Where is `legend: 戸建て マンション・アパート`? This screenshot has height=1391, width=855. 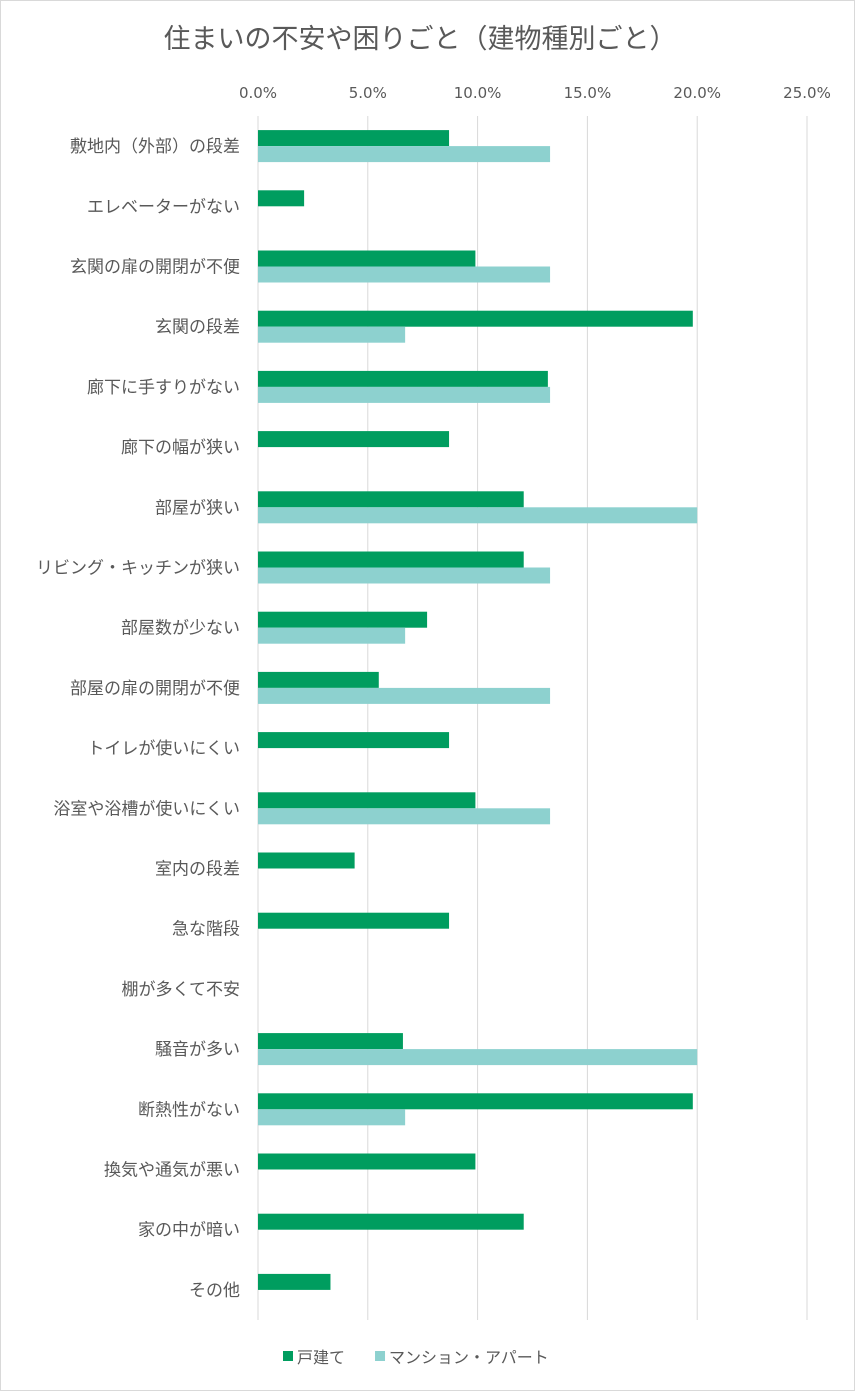 legend: 戸建て マンション・アパート is located at coordinates (416, 1357).